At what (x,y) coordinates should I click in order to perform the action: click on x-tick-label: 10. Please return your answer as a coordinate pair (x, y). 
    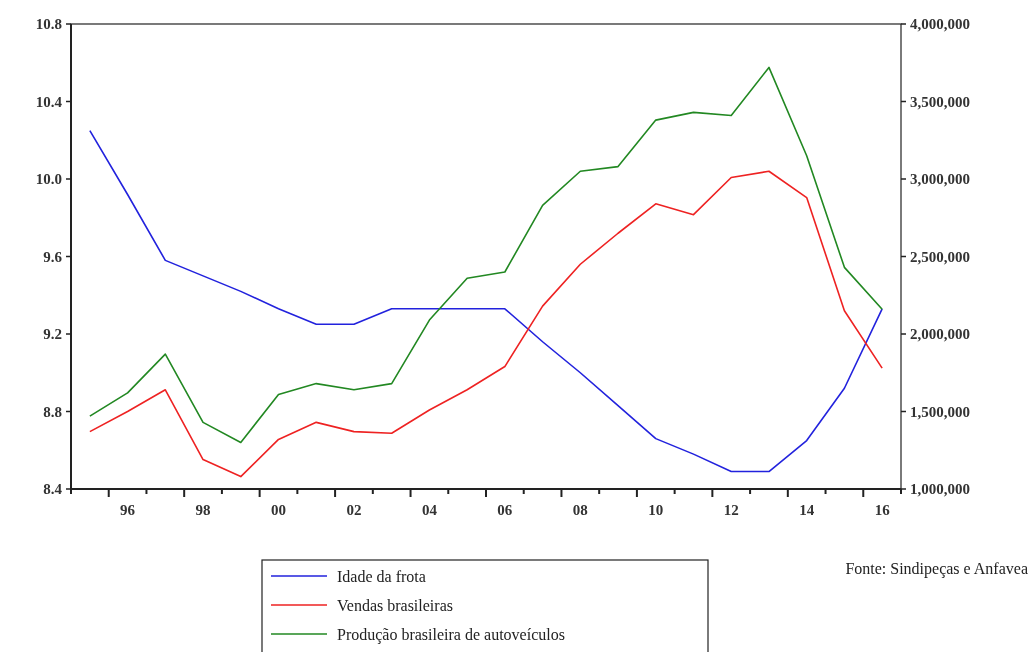
    Looking at the image, I should click on (656, 510).